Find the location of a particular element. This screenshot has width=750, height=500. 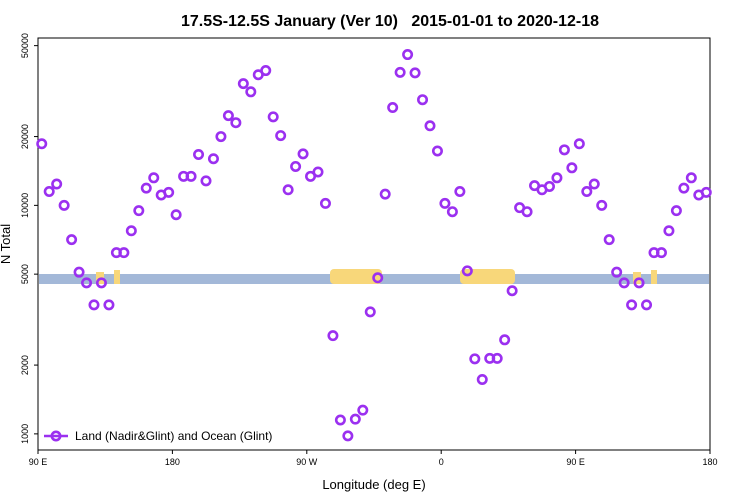

y-tick-label: 2000 is located at coordinates (25, 365).